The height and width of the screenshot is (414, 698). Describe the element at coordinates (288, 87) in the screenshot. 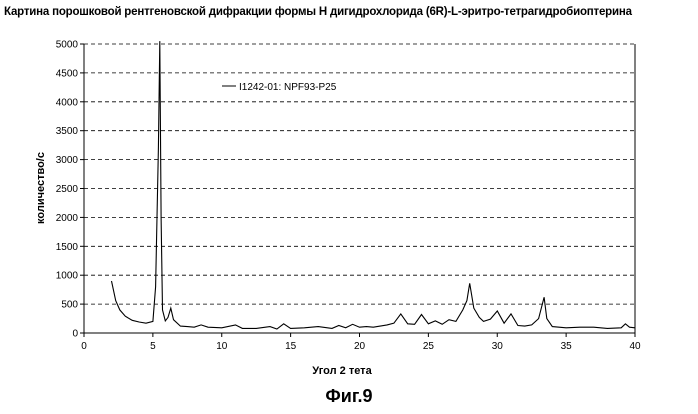

I see `legend-label: I1242-01: NPF93-P25` at that location.